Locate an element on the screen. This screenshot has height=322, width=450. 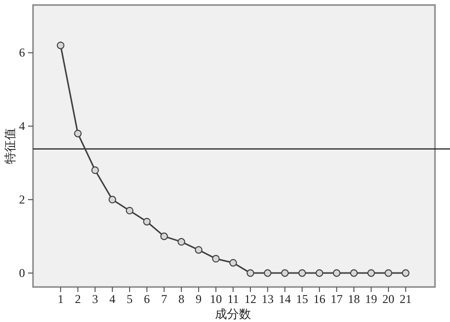
x-tick-label: 16 is located at coordinates (319, 299).